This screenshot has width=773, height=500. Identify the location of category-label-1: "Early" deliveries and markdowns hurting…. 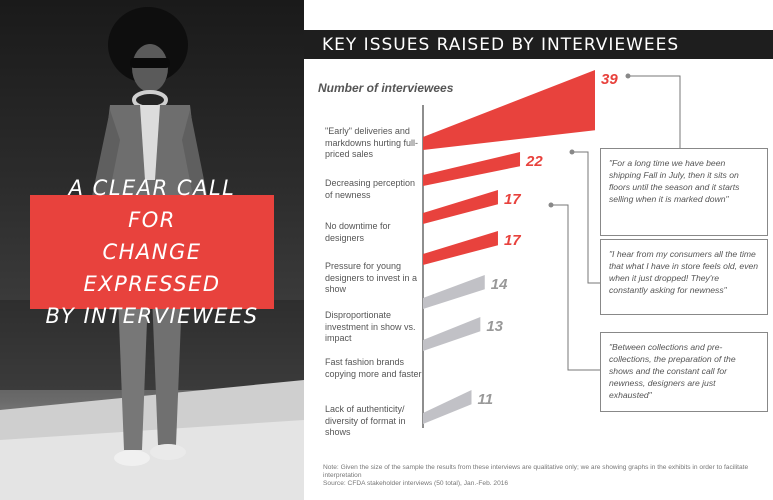
(372, 142).